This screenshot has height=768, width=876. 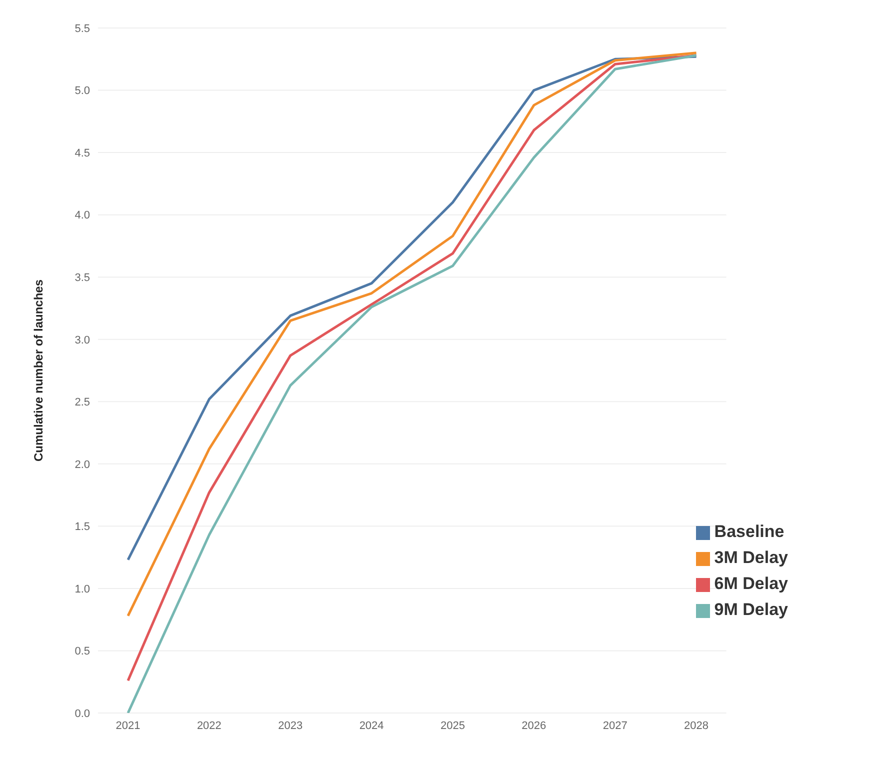 What do you see at coordinates (371, 726) in the screenshot?
I see `x-tick-label: 2024` at bounding box center [371, 726].